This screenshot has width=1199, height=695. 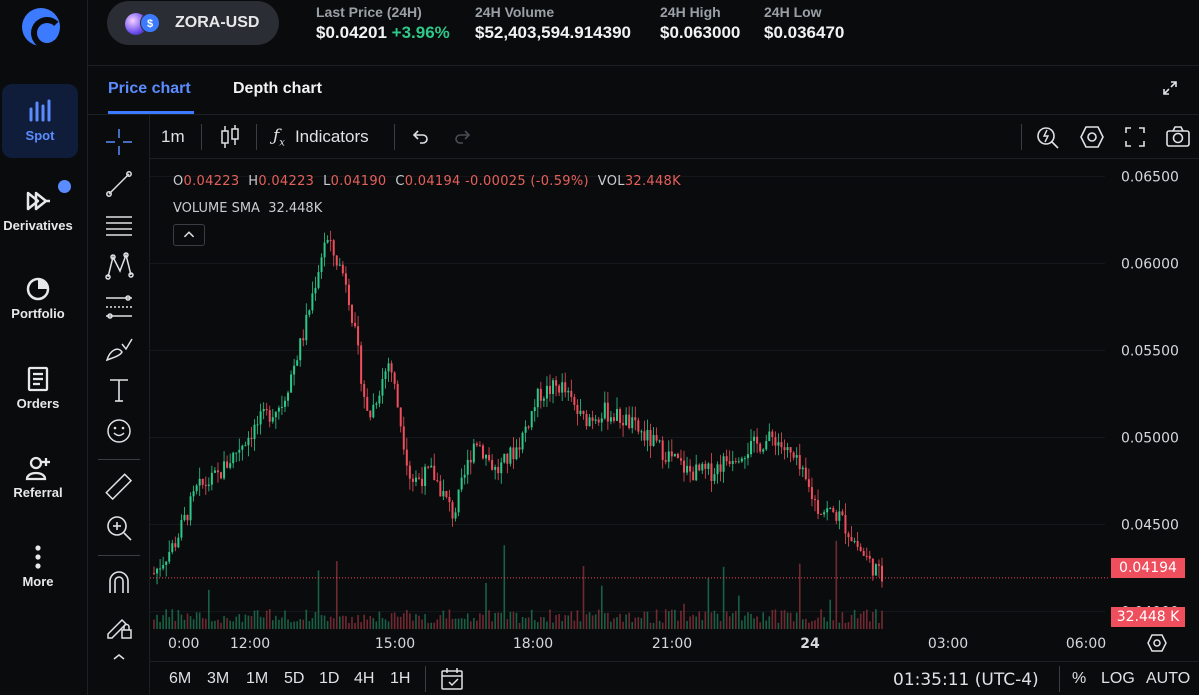 What do you see at coordinates (1048, 137) in the screenshot?
I see `quick-search-icon` at bounding box center [1048, 137].